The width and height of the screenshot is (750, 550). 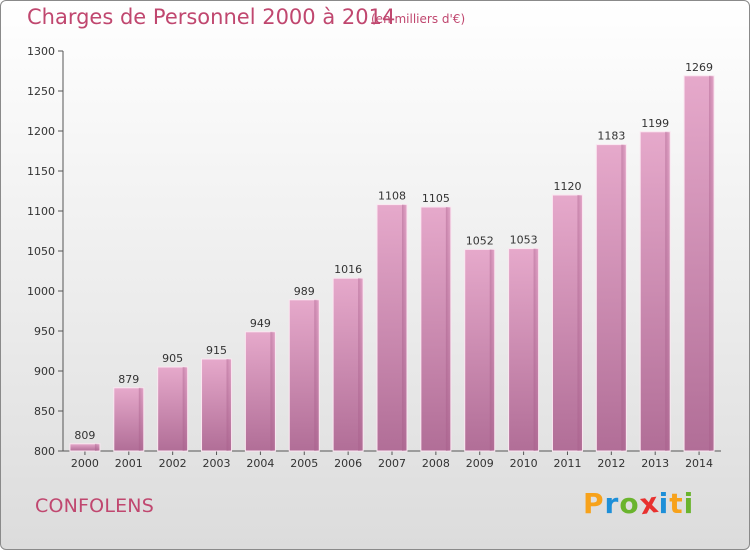 What do you see at coordinates (524, 240) in the screenshot?
I see `value-label-2010: 1053` at bounding box center [524, 240].